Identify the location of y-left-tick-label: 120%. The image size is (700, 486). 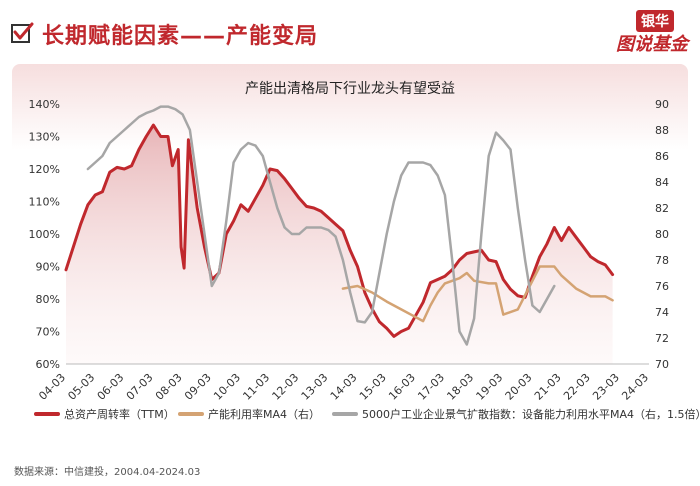
(44, 169).